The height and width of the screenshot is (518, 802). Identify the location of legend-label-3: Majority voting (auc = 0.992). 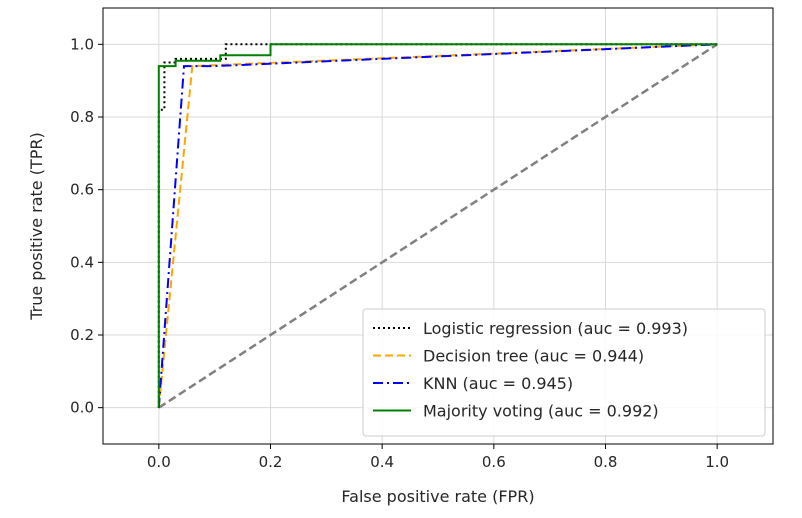
(541, 411).